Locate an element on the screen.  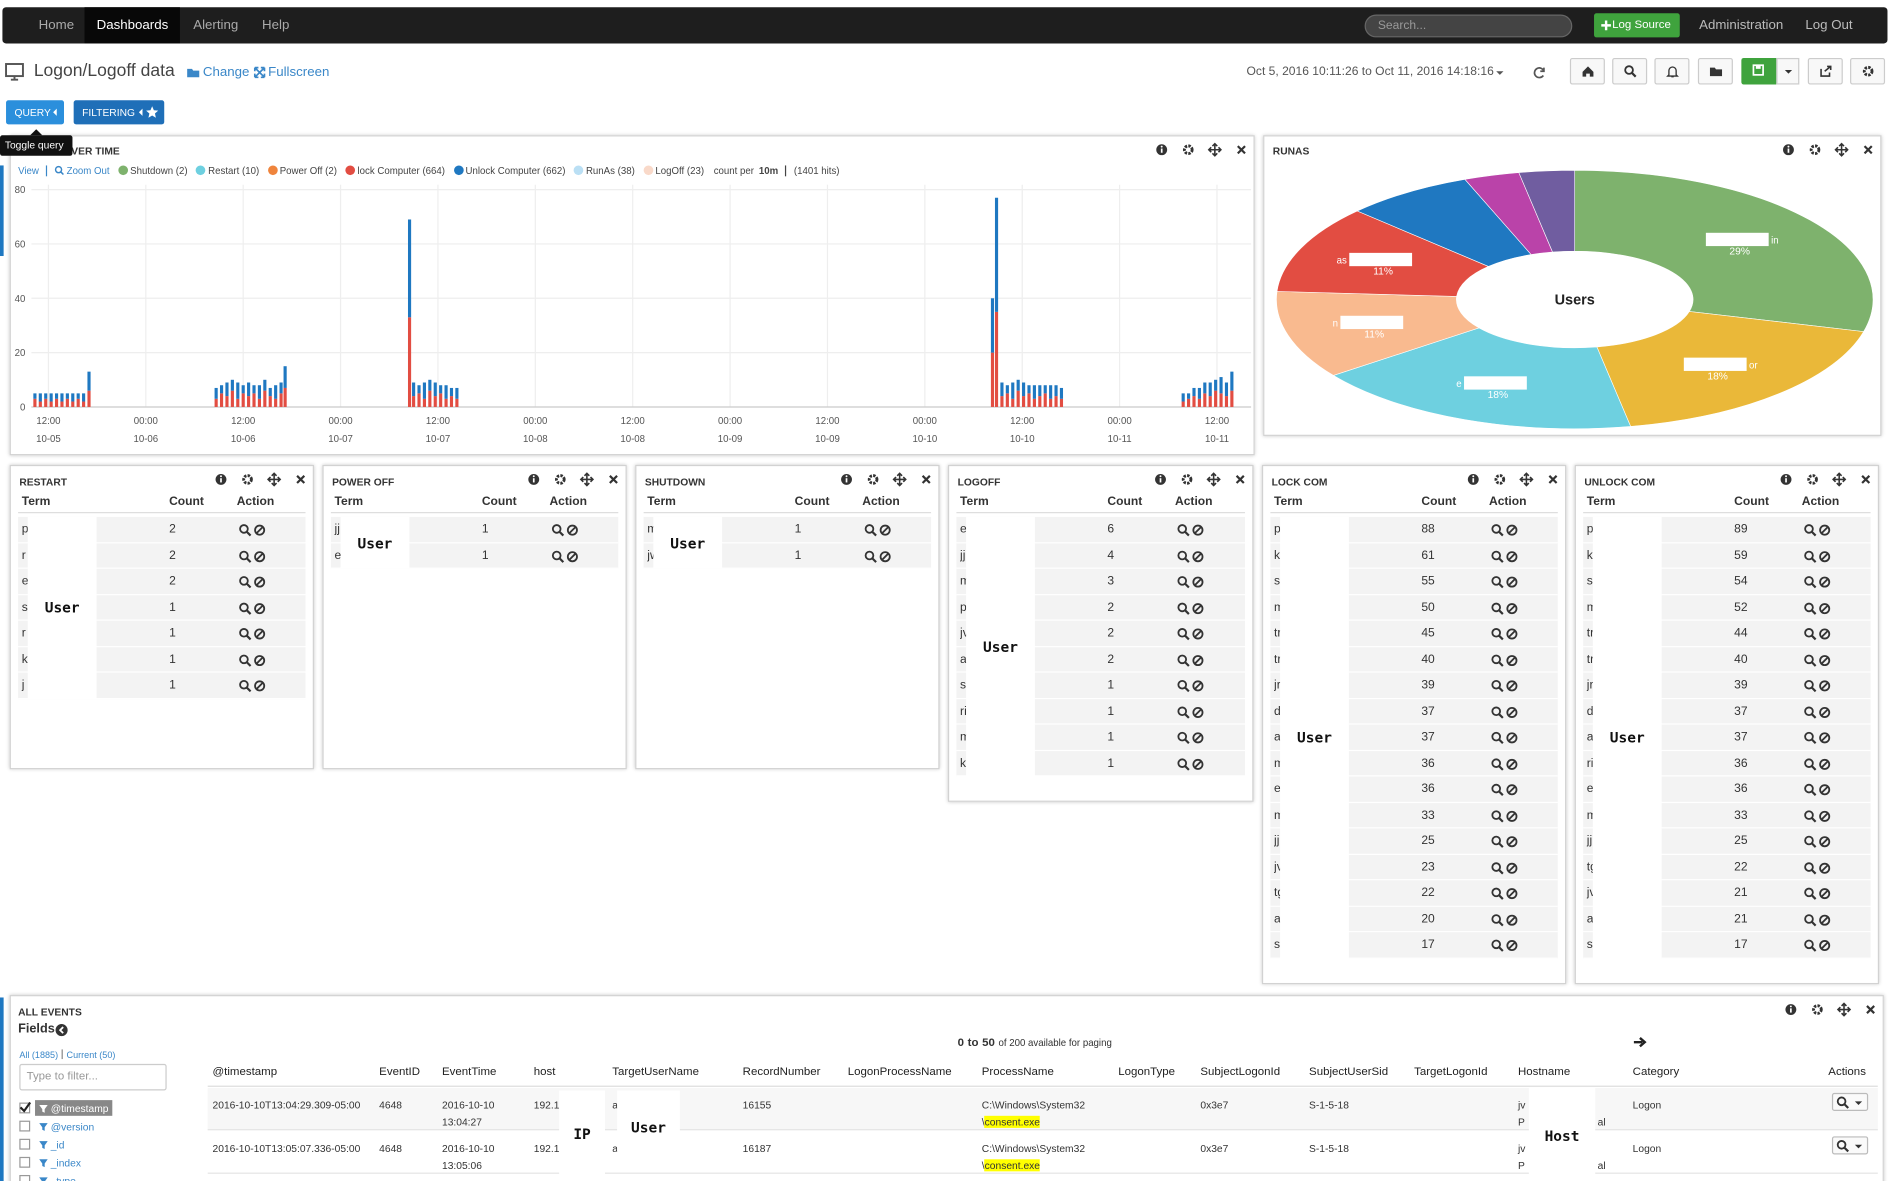
field-item: @timestamp is located at coordinates (74, 1108).